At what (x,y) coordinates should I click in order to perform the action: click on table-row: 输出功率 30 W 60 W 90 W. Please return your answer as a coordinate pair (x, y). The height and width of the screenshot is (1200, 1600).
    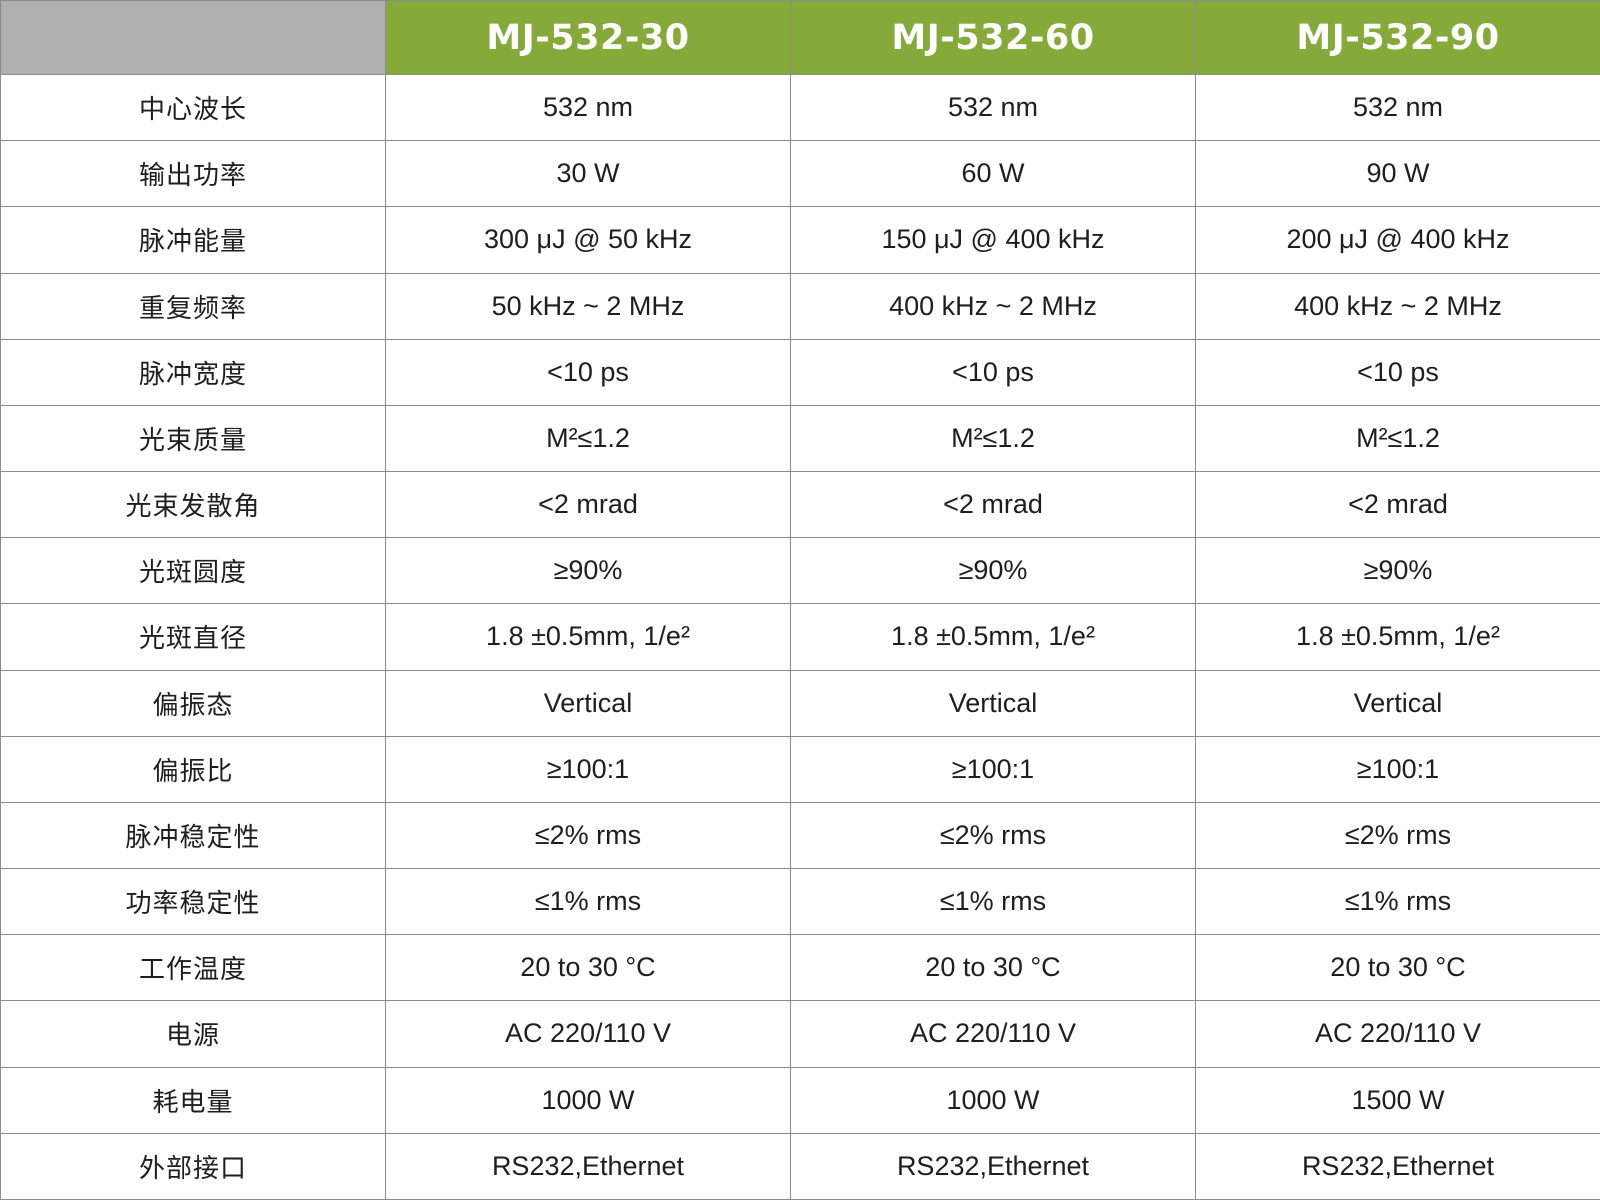
    Looking at the image, I should click on (800, 174).